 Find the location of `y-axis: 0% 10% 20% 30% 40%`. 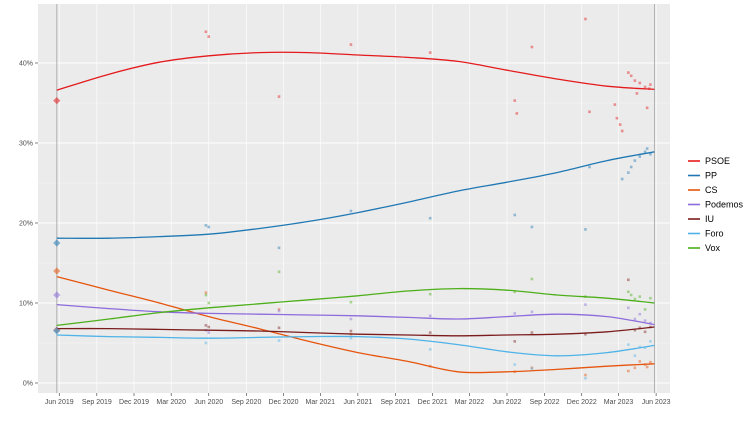

y-axis: 0% 10% 20% 30% 40% is located at coordinates (28, 224).